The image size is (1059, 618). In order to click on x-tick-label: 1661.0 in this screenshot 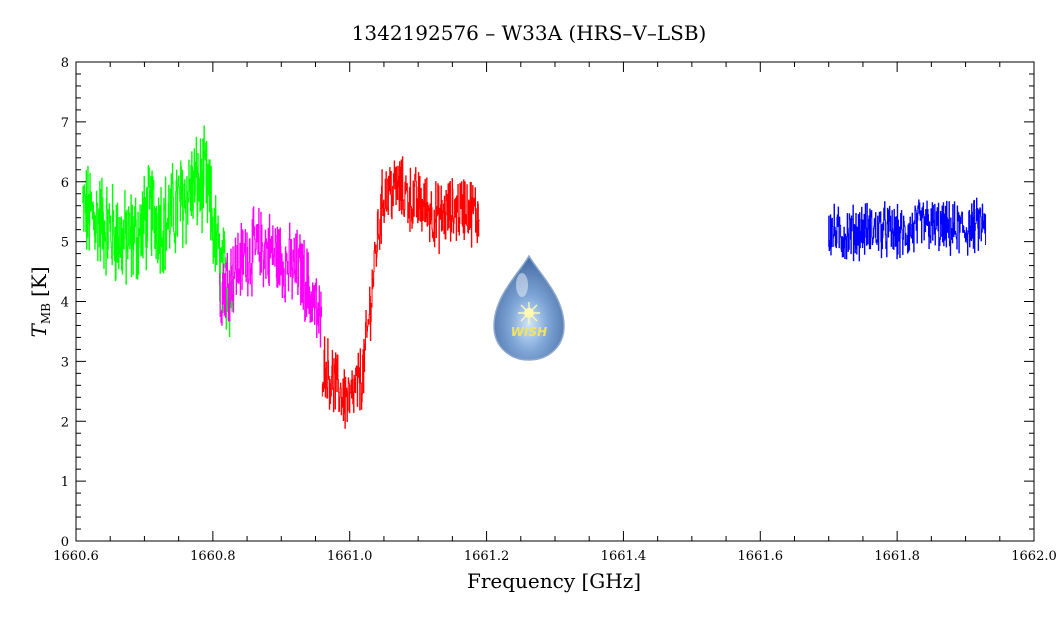, I will do `click(350, 556)`.